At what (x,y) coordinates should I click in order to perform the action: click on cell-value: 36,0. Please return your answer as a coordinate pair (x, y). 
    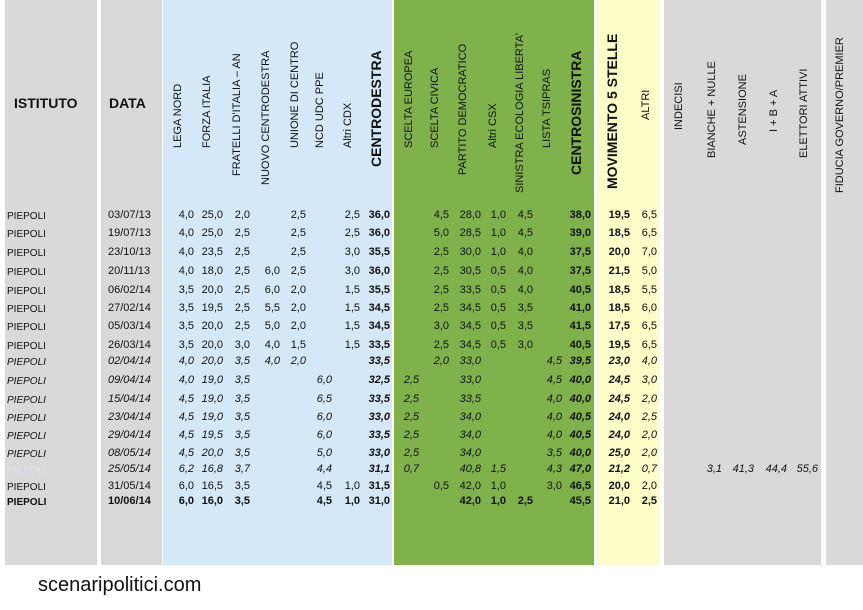
    Looking at the image, I should click on (379, 215).